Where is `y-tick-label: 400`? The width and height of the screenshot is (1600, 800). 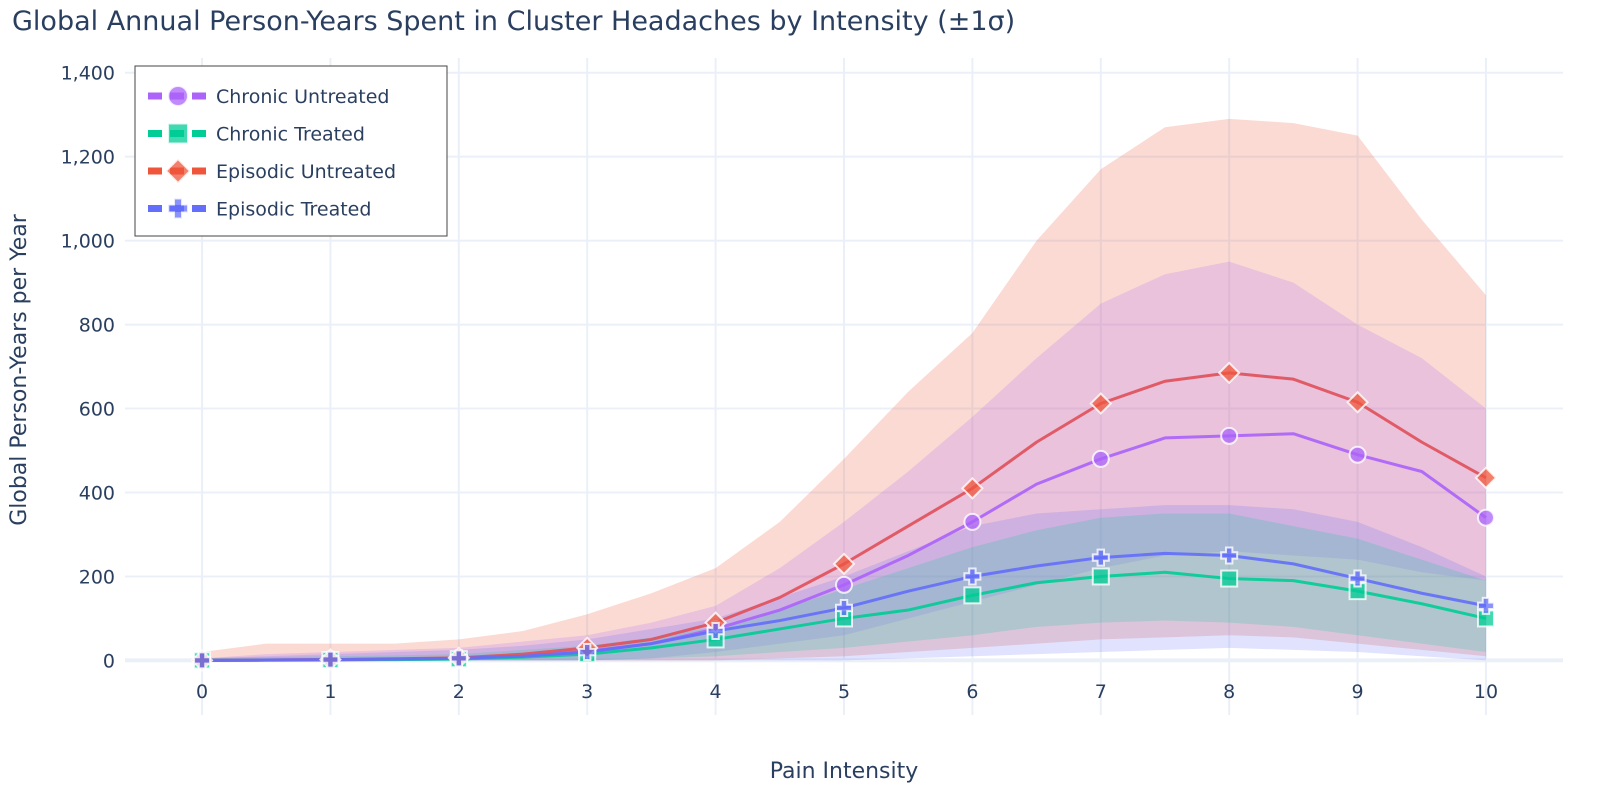 y-tick-label: 400 is located at coordinates (97, 494).